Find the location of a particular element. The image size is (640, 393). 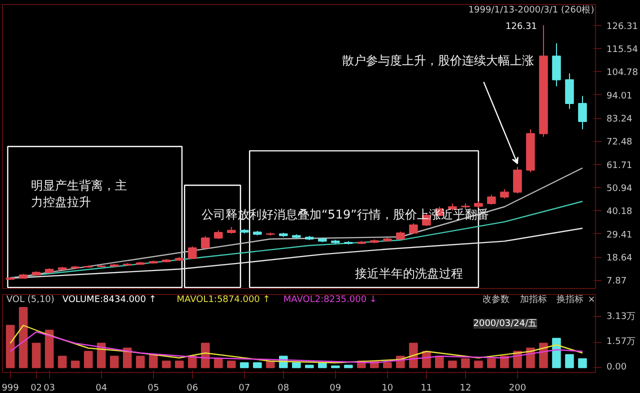

y-tick-label: 126.31 is located at coordinates (622, 27).